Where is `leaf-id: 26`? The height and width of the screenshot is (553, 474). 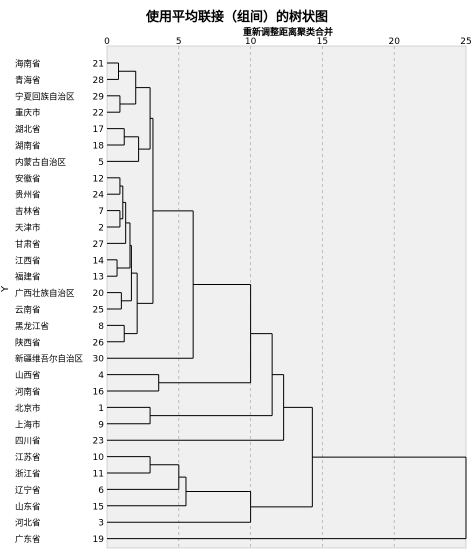
leaf-id: 26 is located at coordinates (99, 343).